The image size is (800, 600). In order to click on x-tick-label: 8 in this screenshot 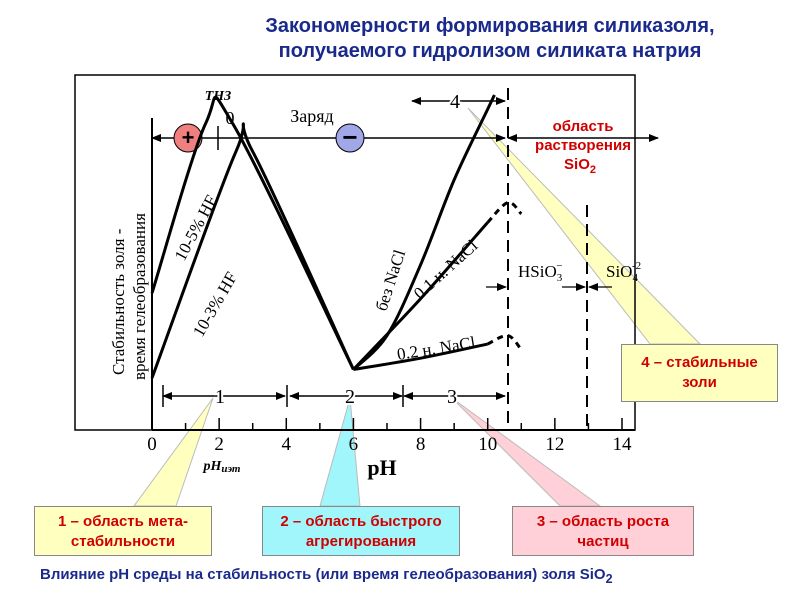, I will do `click(421, 444)`.